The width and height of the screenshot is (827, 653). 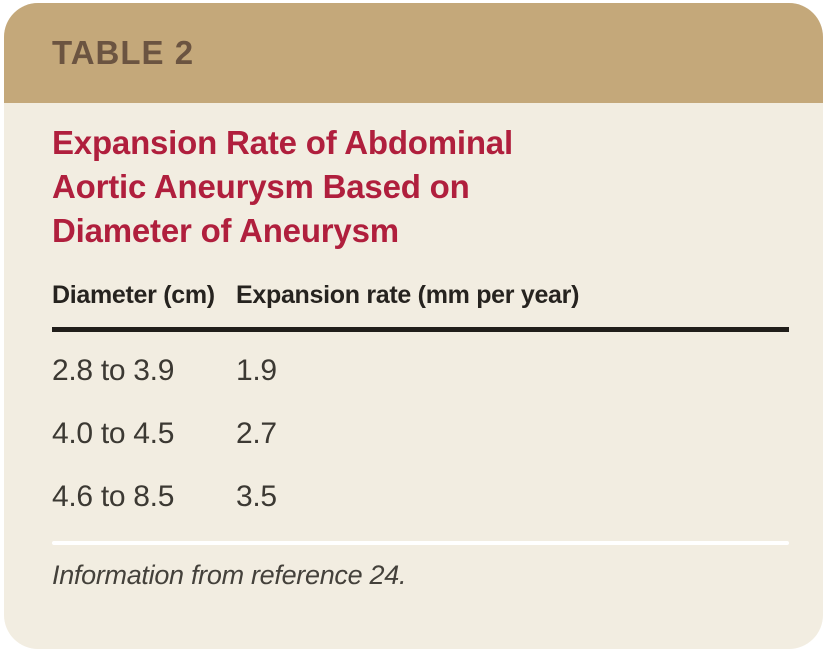 What do you see at coordinates (256, 496) in the screenshot?
I see `cell-rate: 3.5` at bounding box center [256, 496].